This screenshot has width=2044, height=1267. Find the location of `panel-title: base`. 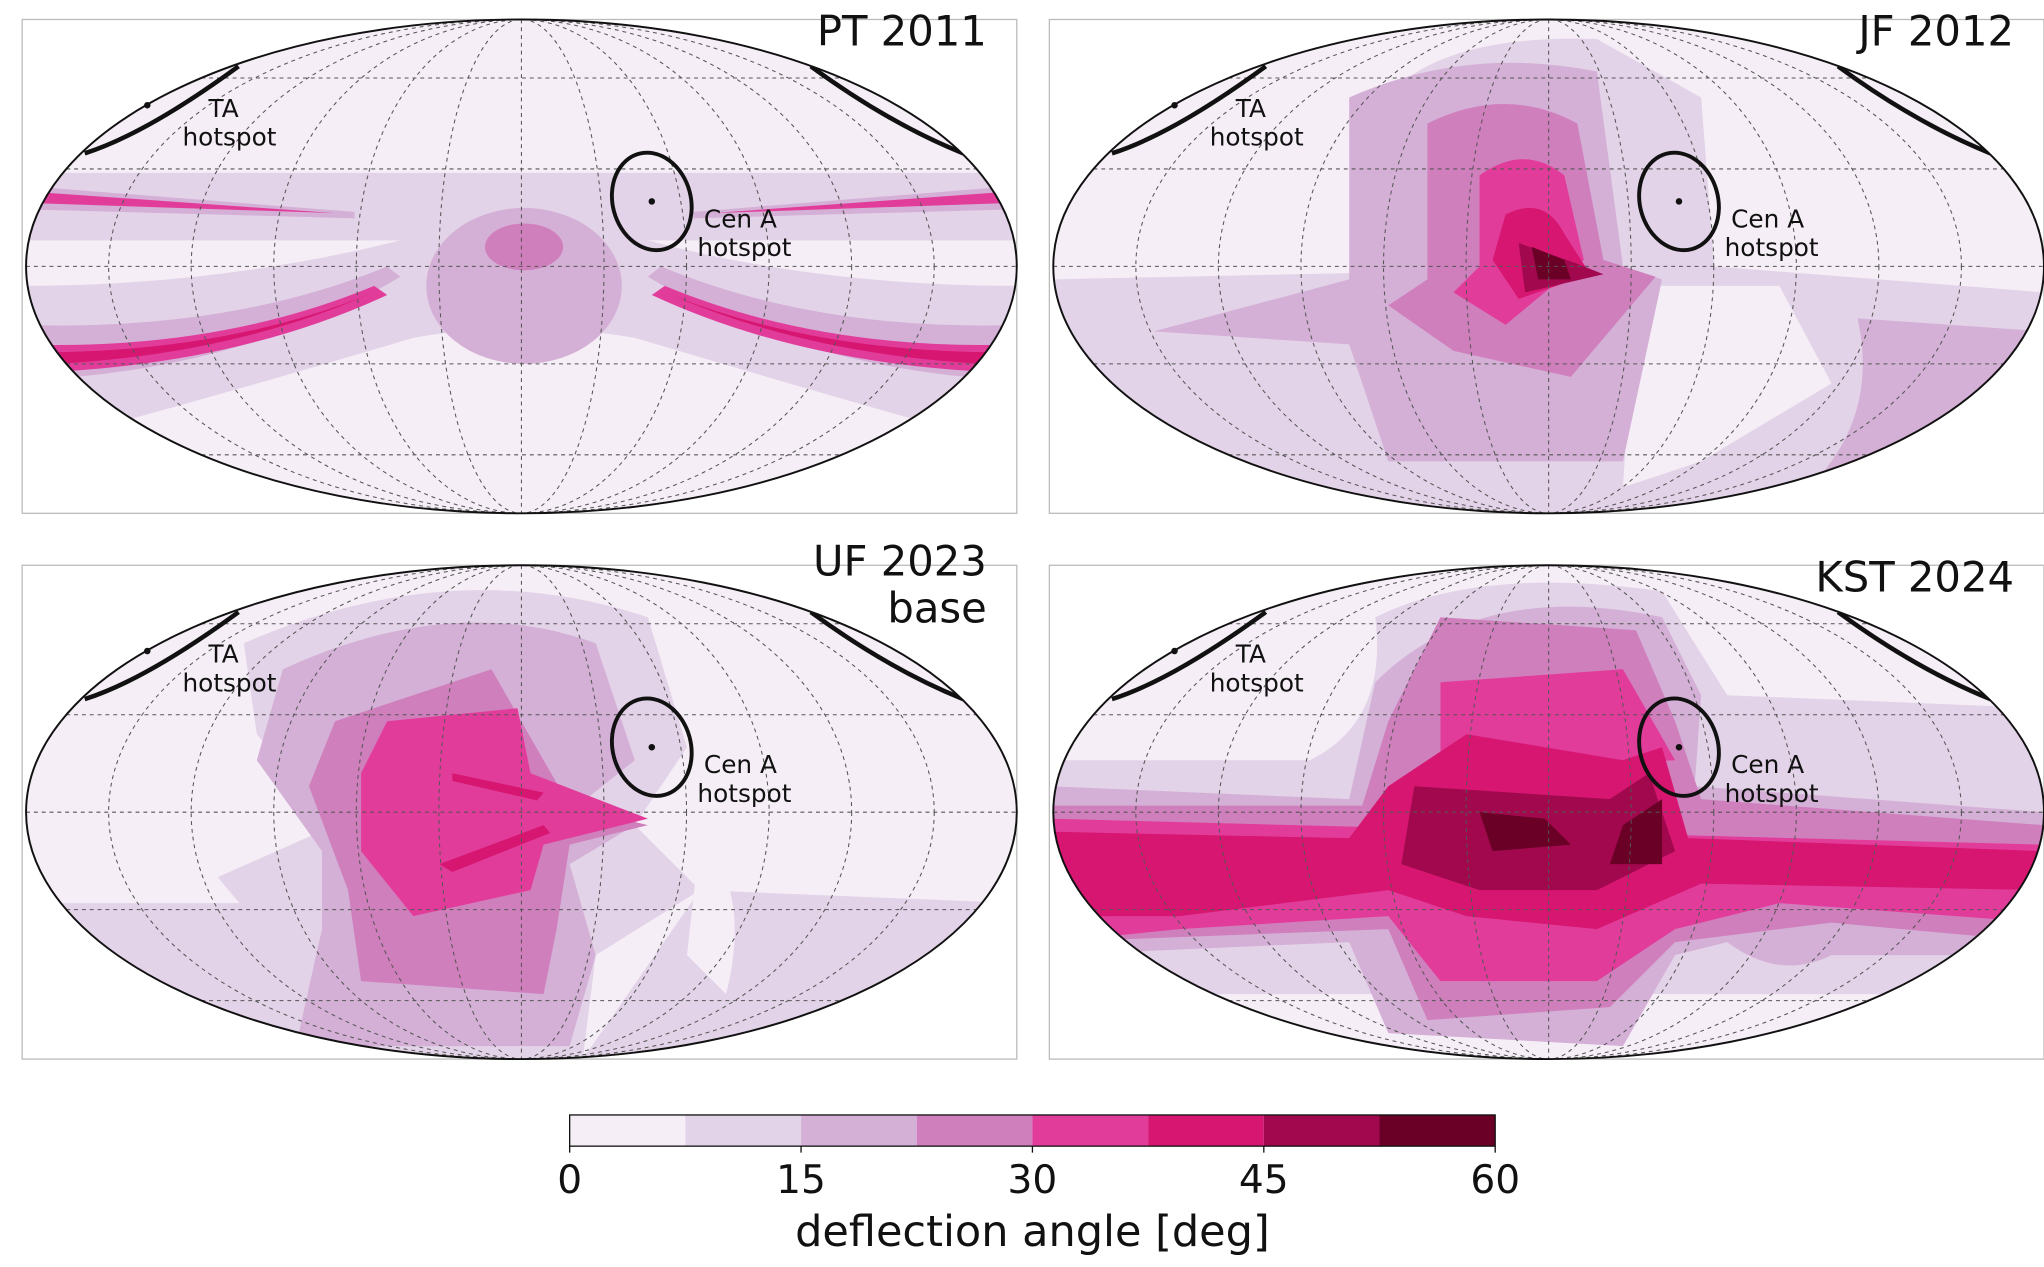

panel-title: base is located at coordinates (936, 608).